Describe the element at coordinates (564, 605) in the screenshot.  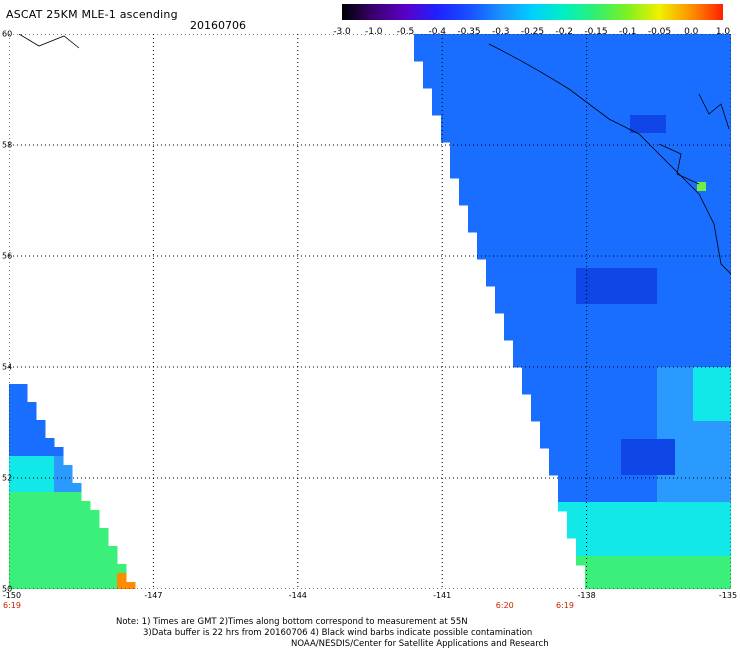
I see `time-label: 6:19` at that location.